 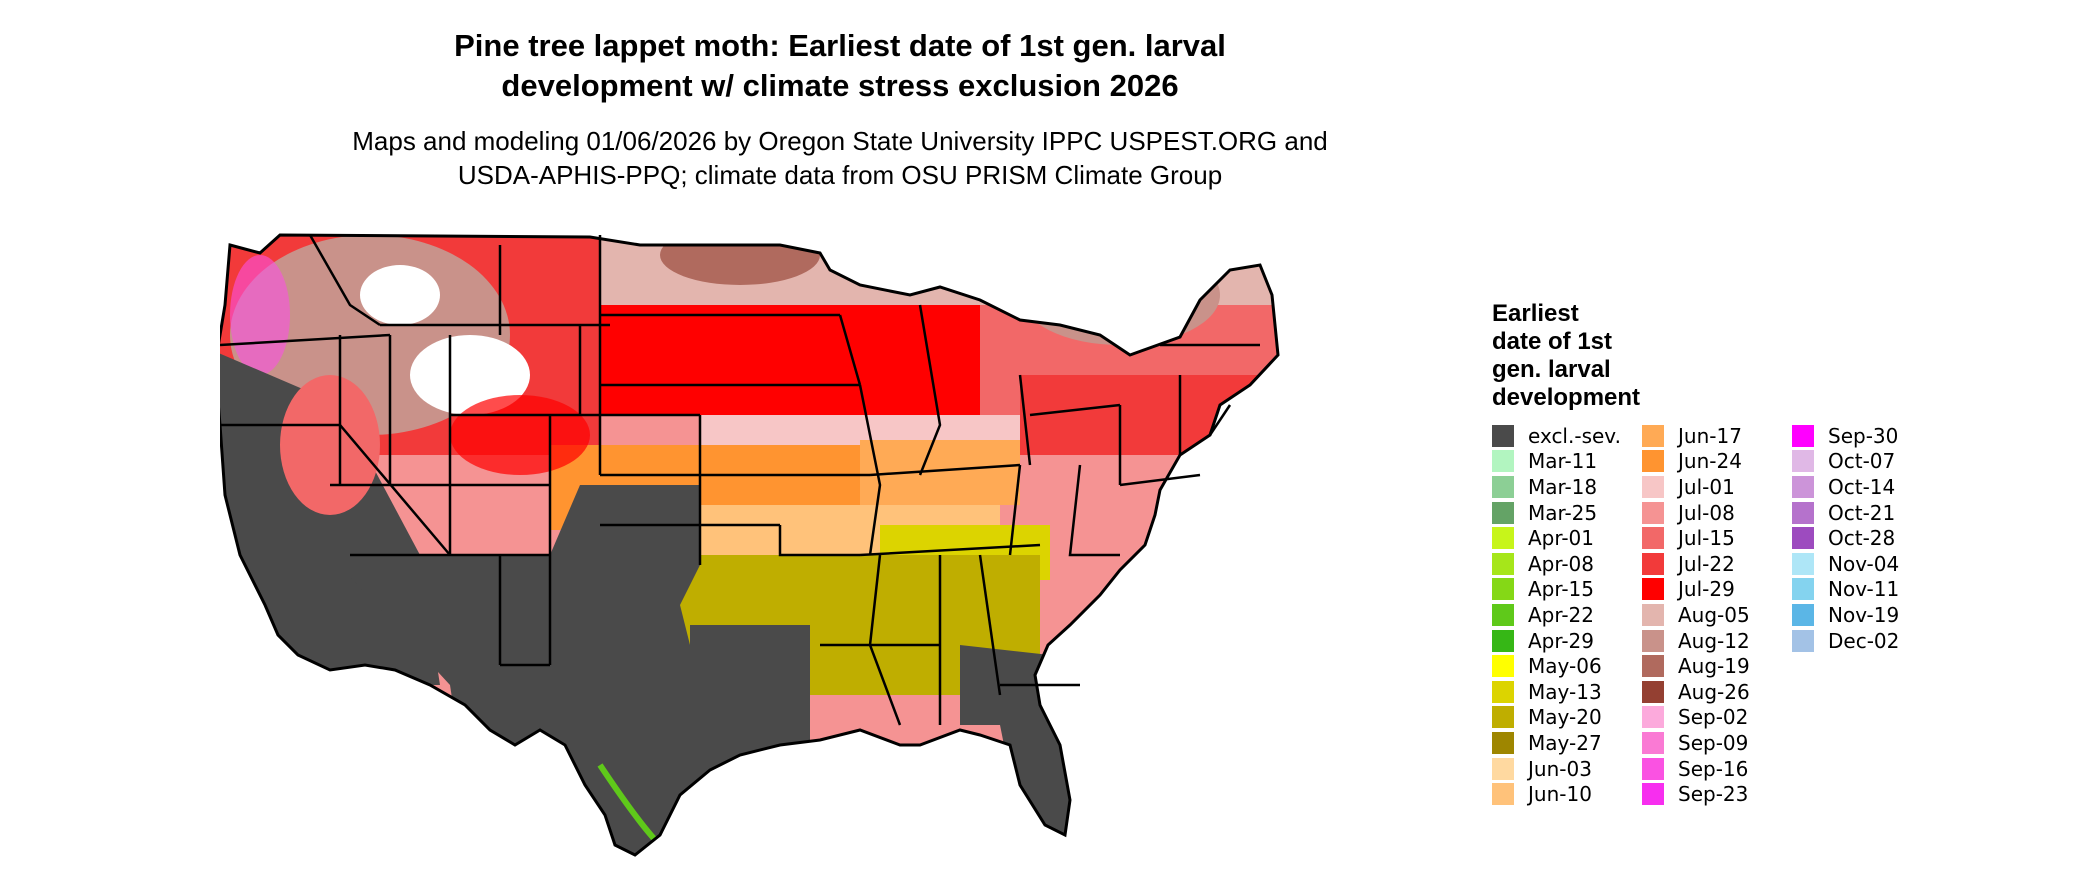 What do you see at coordinates (1567, 436) in the screenshot?
I see `legend-item: excl.-sev.` at bounding box center [1567, 436].